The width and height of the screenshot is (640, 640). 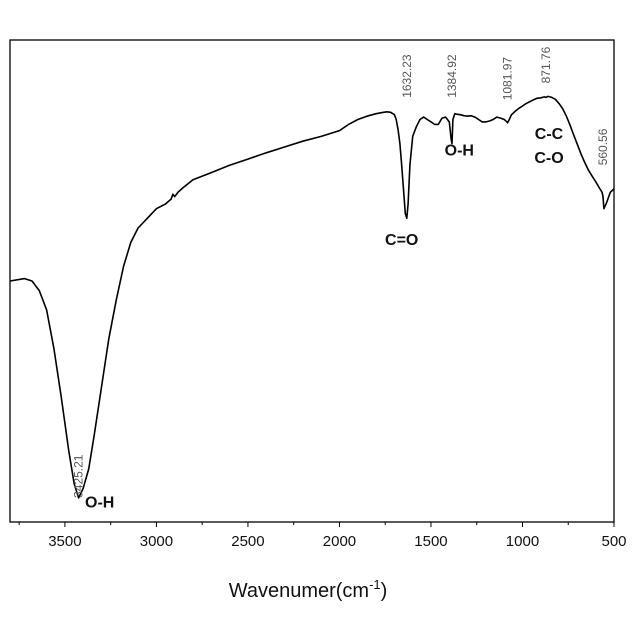 What do you see at coordinates (407, 76) in the screenshot?
I see `peak-label: 1632.23` at bounding box center [407, 76].